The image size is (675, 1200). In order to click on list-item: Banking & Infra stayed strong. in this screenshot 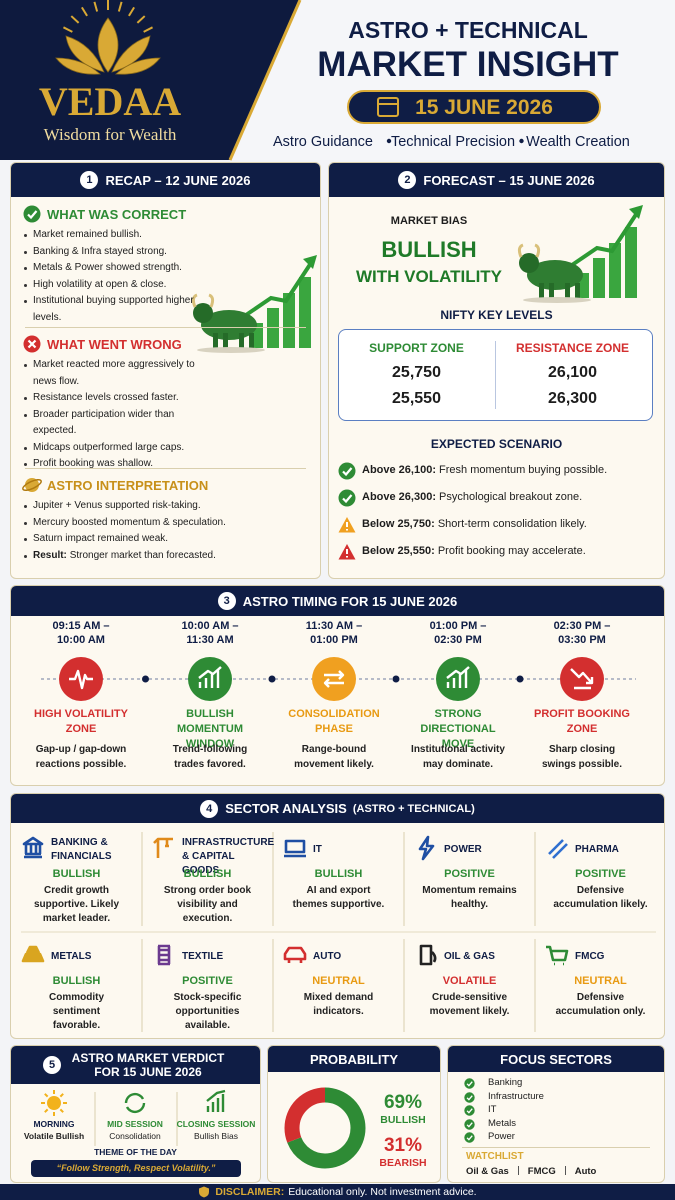, I will do `click(123, 252)`.